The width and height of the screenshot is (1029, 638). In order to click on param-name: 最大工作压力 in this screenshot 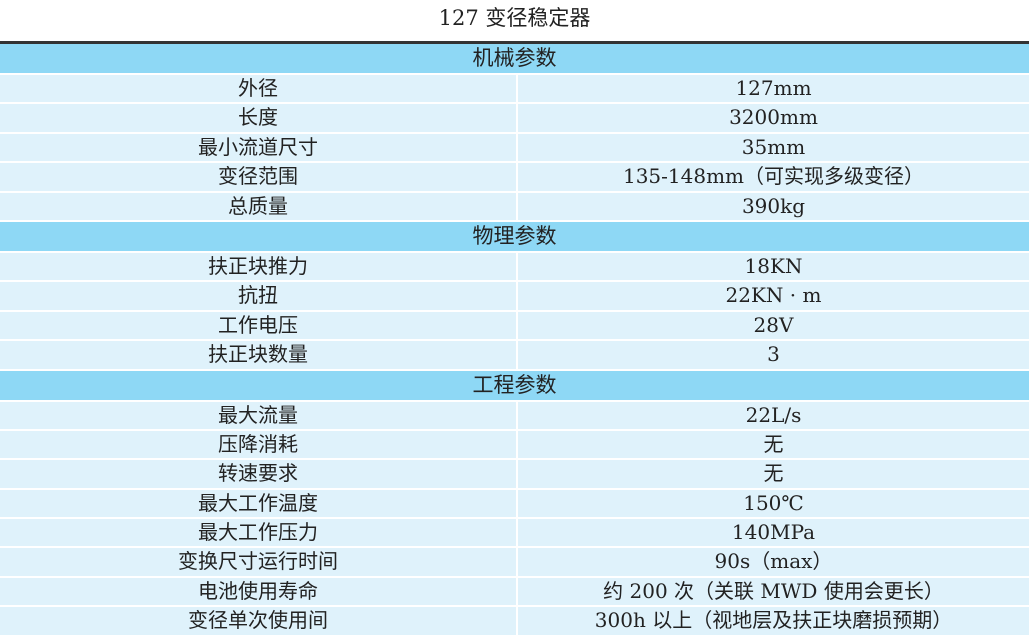, I will do `click(259, 533)`.